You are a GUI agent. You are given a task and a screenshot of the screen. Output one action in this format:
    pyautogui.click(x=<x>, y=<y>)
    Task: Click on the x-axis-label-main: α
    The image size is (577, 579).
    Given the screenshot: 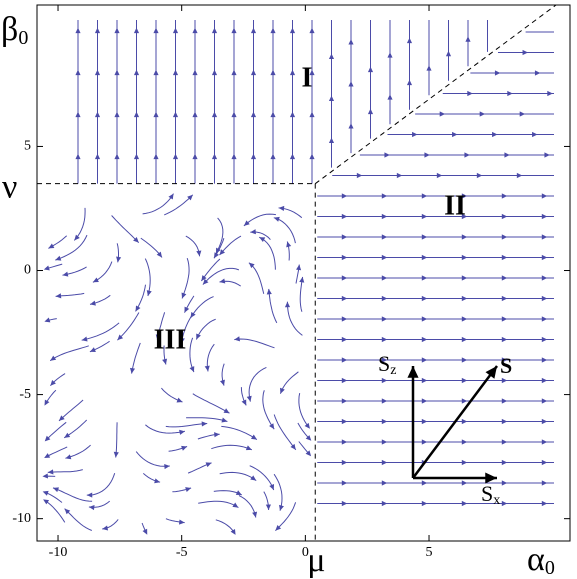 What is the action you would take?
    pyautogui.click(x=536, y=559)
    